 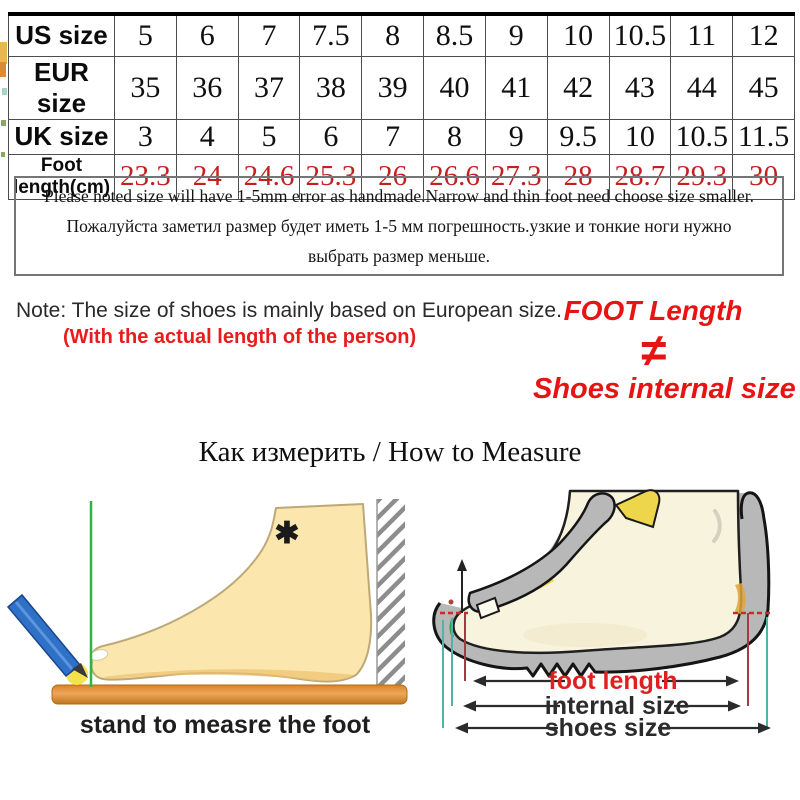 What do you see at coordinates (763, 35) in the screenshot?
I see `size-cell: 12` at bounding box center [763, 35].